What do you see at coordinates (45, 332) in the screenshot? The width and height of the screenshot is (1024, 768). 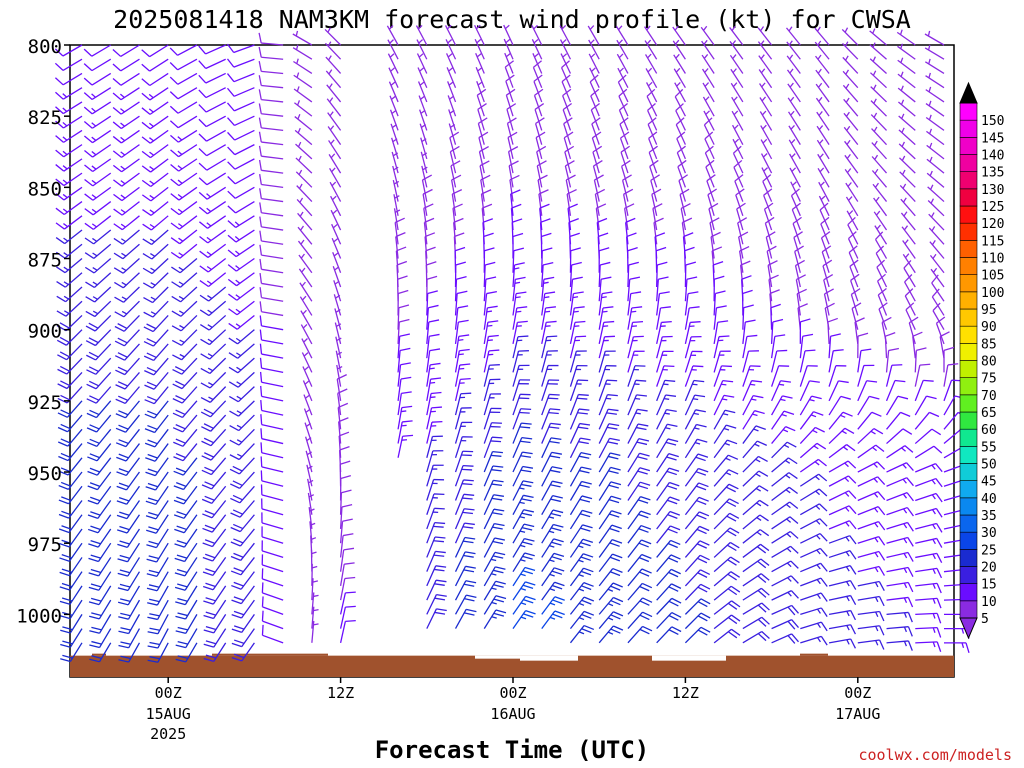 I see `y-tick-label: 900` at bounding box center [45, 332].